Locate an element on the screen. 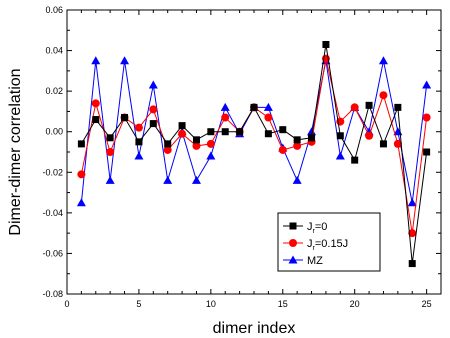 Image resolution: width=450 pixels, height=338 pixels. legend-entry: MZ is located at coordinates (303, 261).